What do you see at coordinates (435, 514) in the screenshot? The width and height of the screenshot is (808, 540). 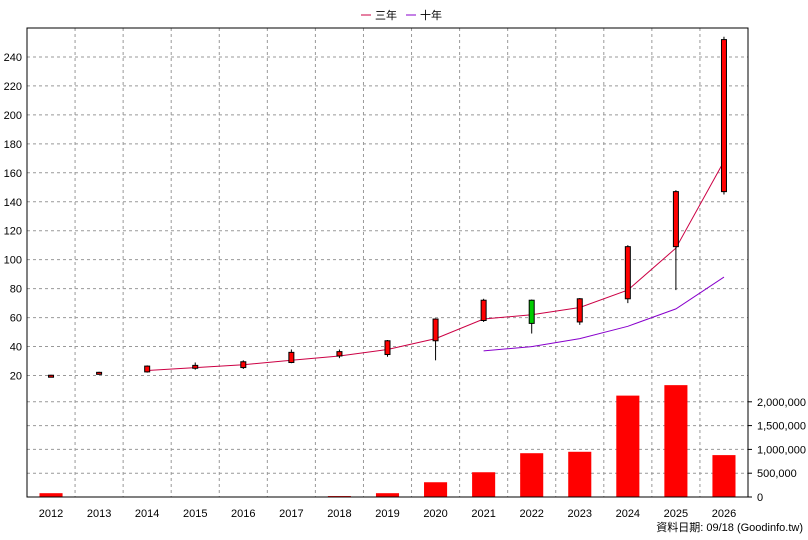 I see `x-tick-label: 2020` at bounding box center [435, 514].